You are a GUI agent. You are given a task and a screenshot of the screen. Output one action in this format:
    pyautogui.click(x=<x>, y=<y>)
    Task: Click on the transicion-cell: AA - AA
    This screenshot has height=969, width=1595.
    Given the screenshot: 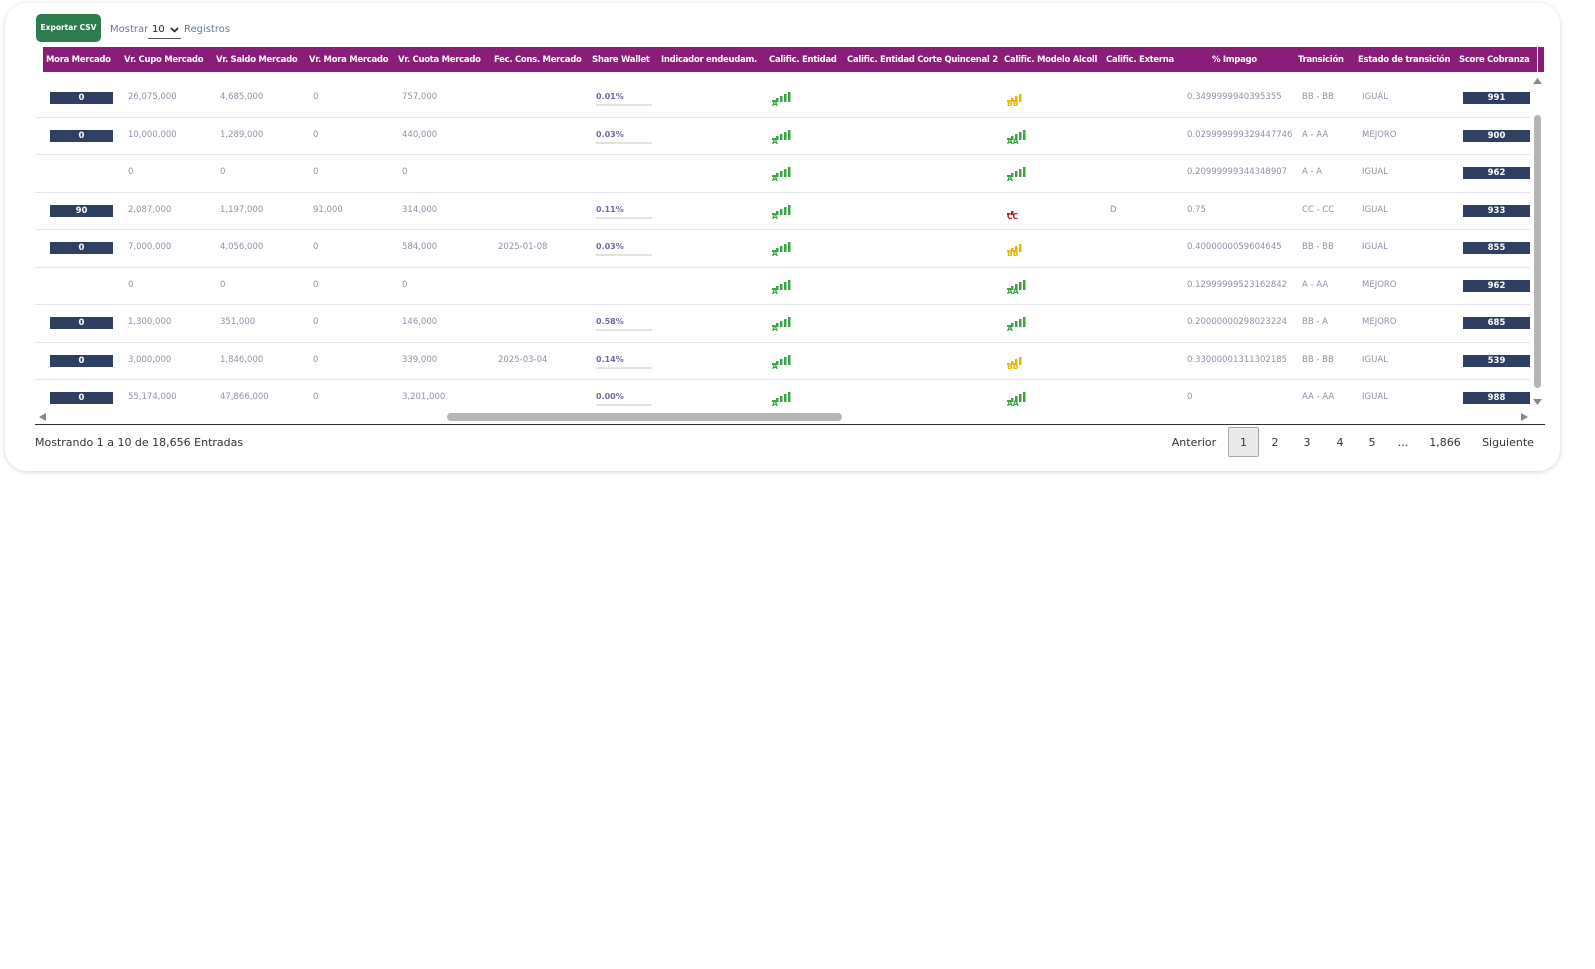 What is the action you would take?
    pyautogui.click(x=1318, y=397)
    